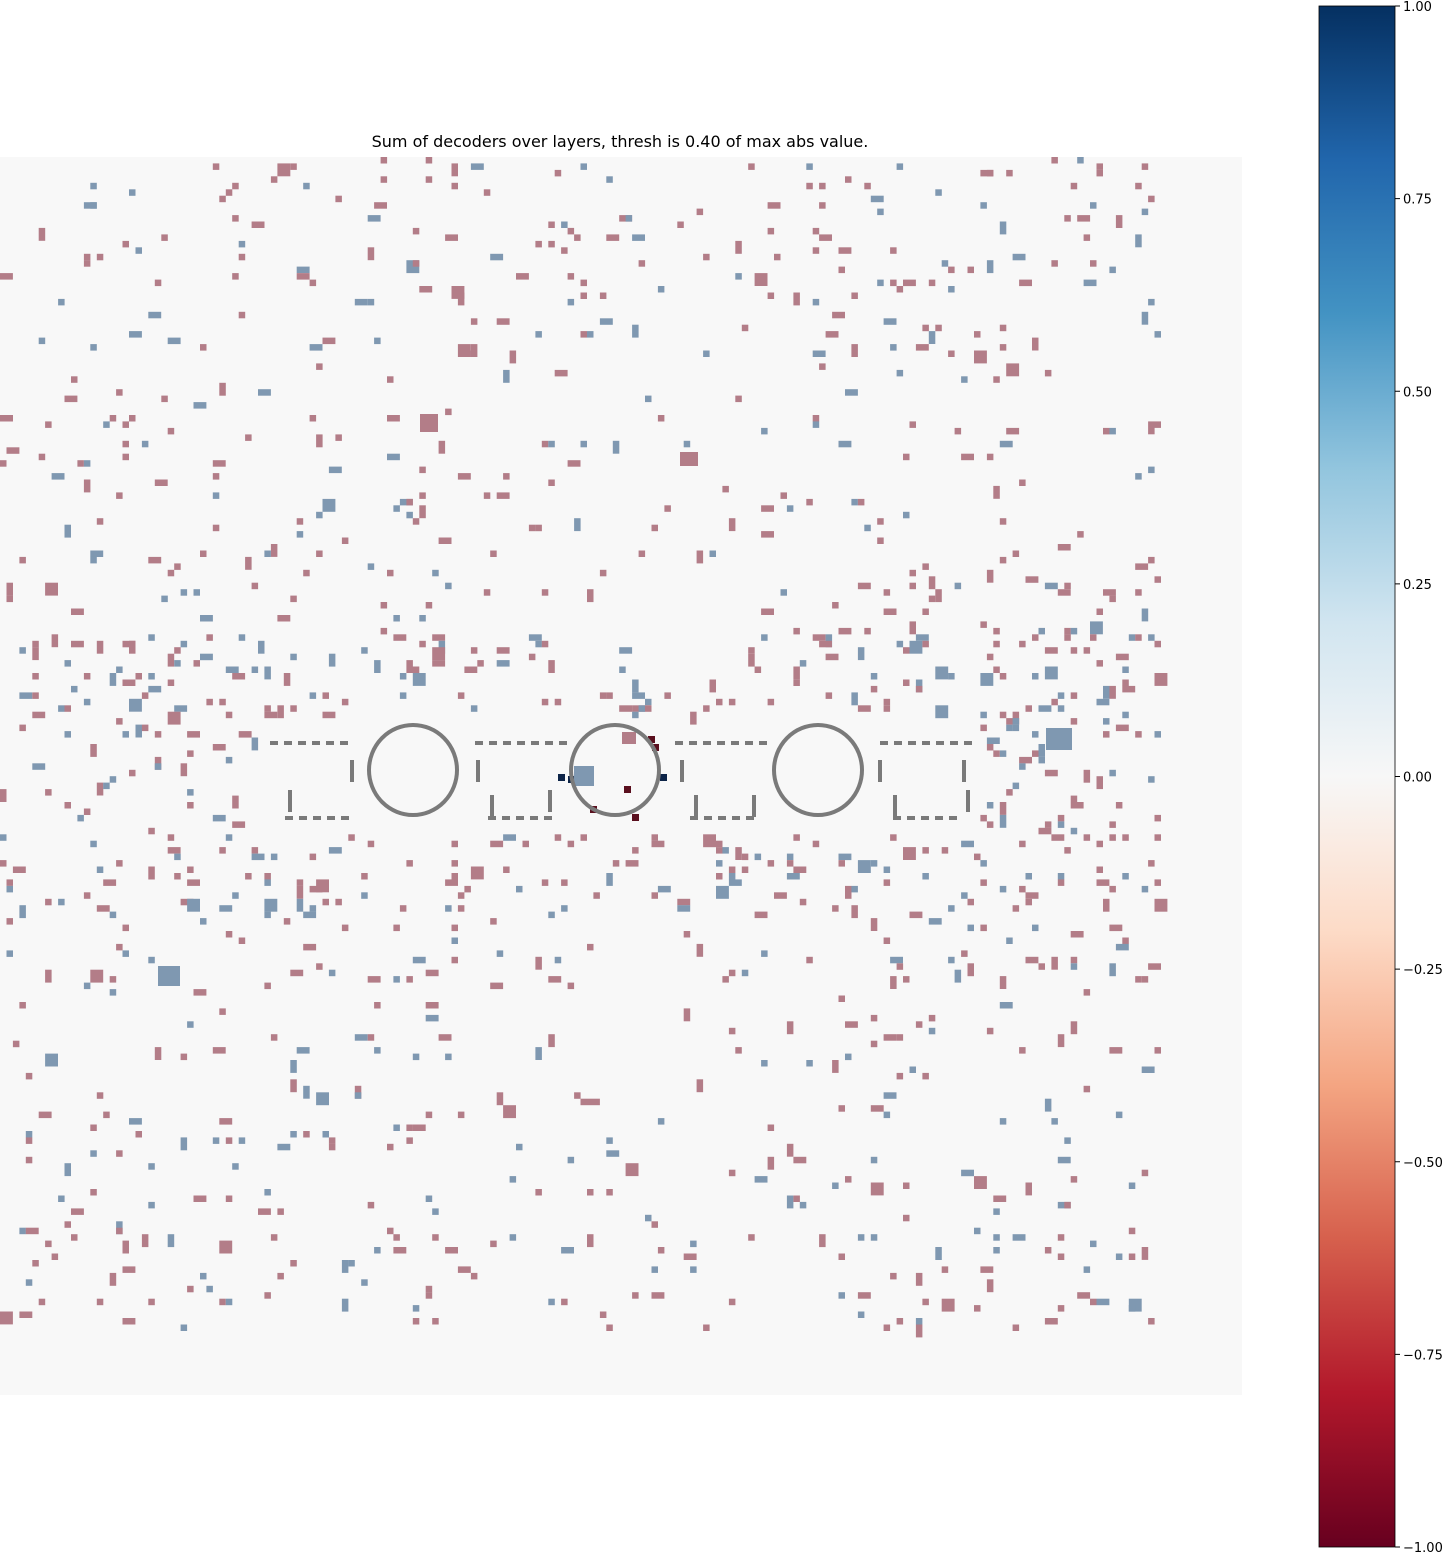 The height and width of the screenshot is (1554, 1446). What do you see at coordinates (493, 743) in the screenshot?
I see `overlay-dash` at bounding box center [493, 743].